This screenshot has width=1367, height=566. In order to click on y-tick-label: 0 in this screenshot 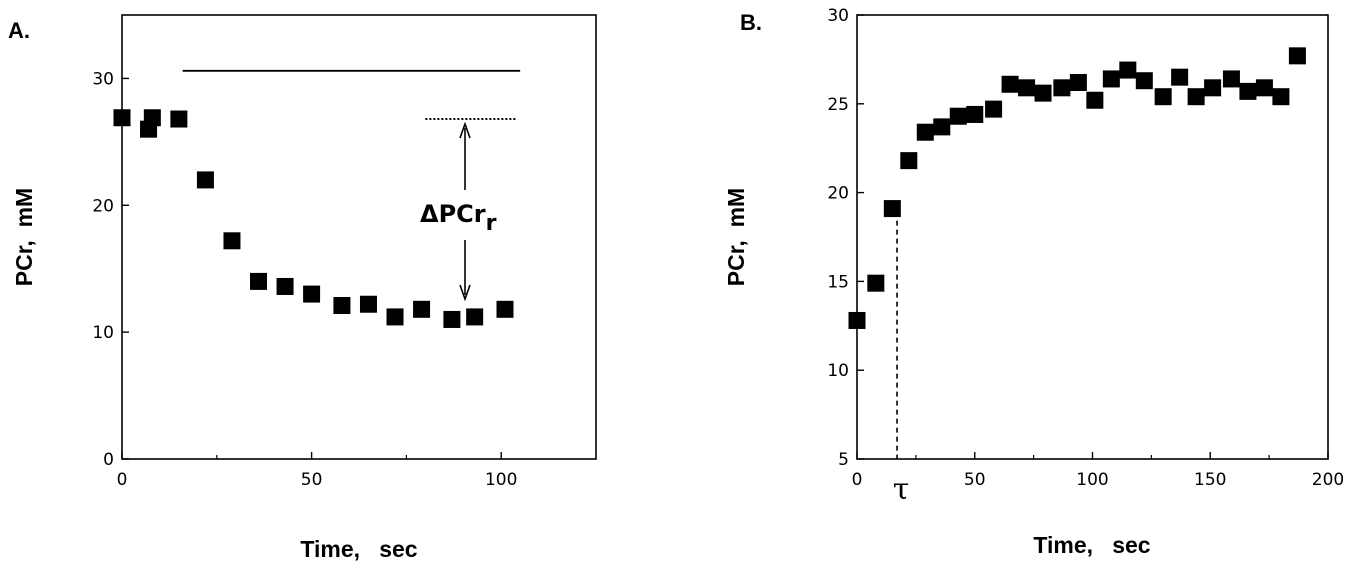, I will do `click(108, 460)`.